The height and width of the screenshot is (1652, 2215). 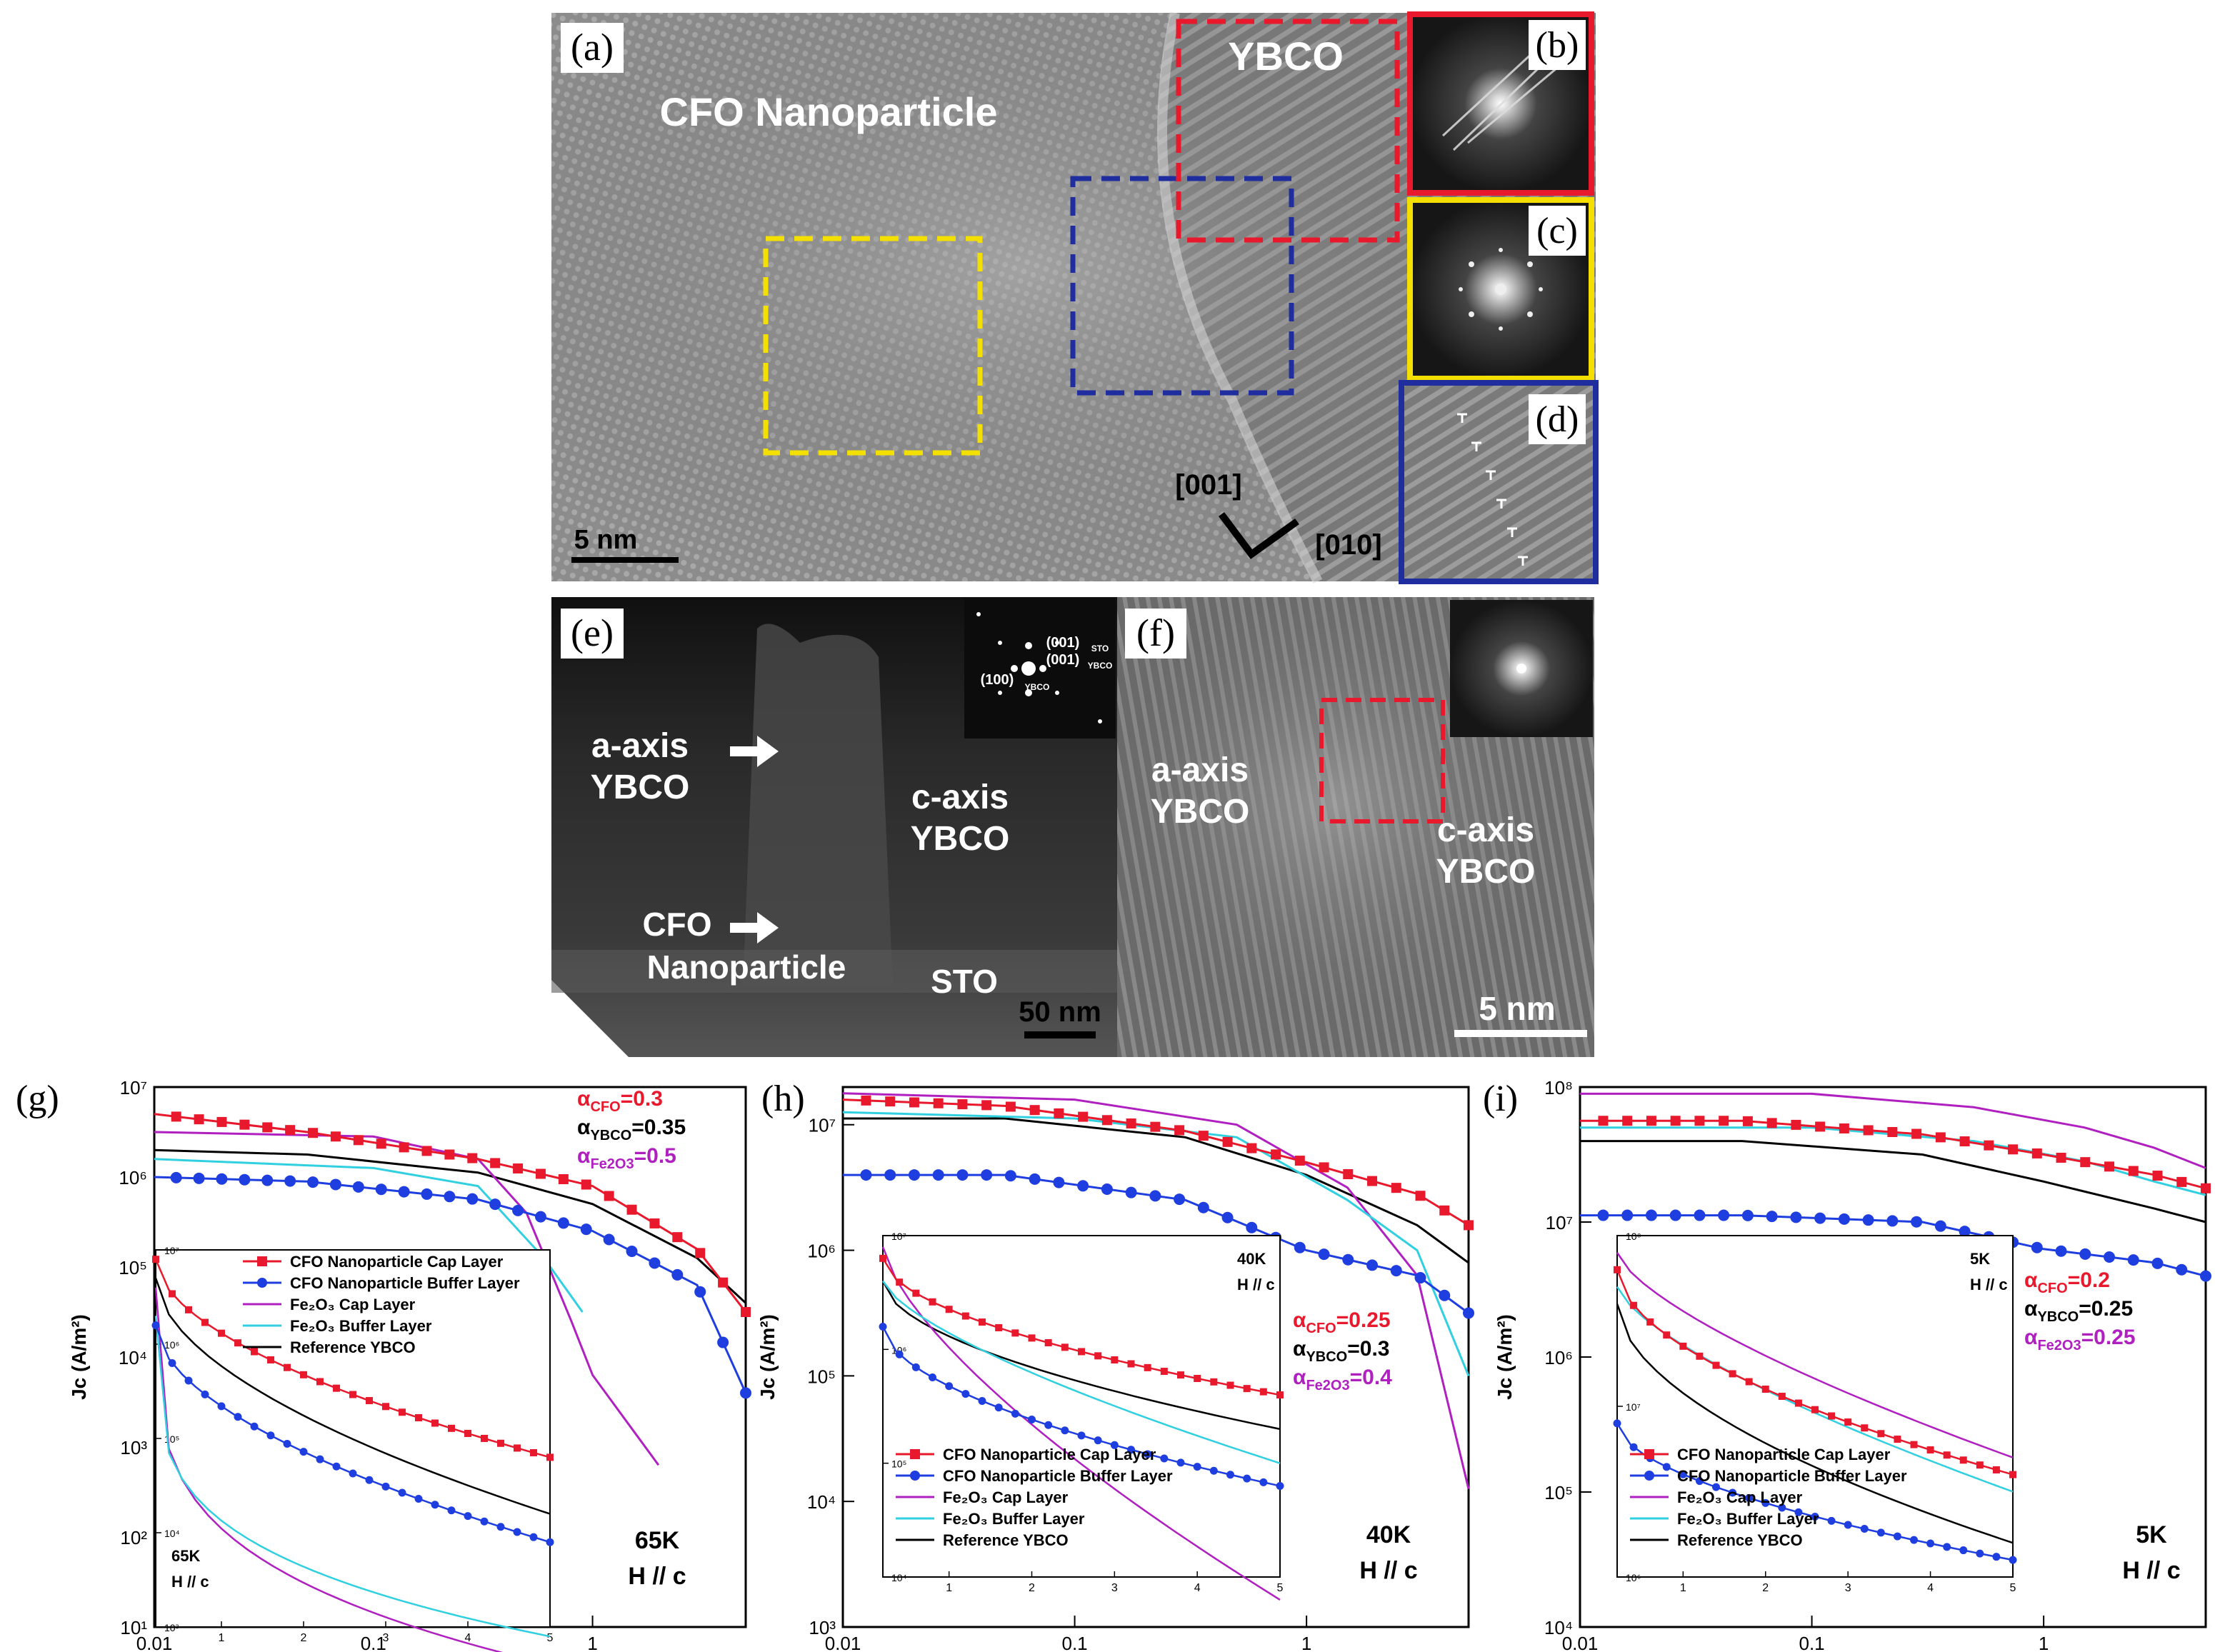 I want to click on temperature-label: 65K, so click(x=657, y=1541).